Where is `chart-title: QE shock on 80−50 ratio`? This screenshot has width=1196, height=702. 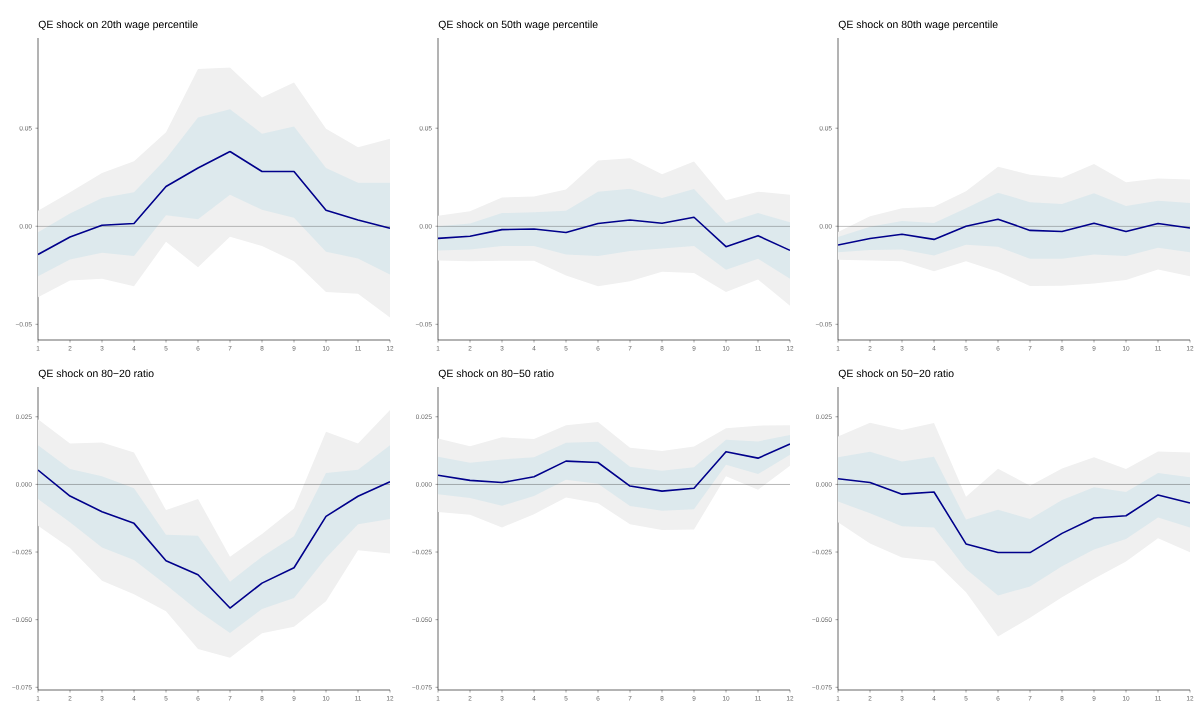 chart-title: QE shock on 80−50 ratio is located at coordinates (496, 374).